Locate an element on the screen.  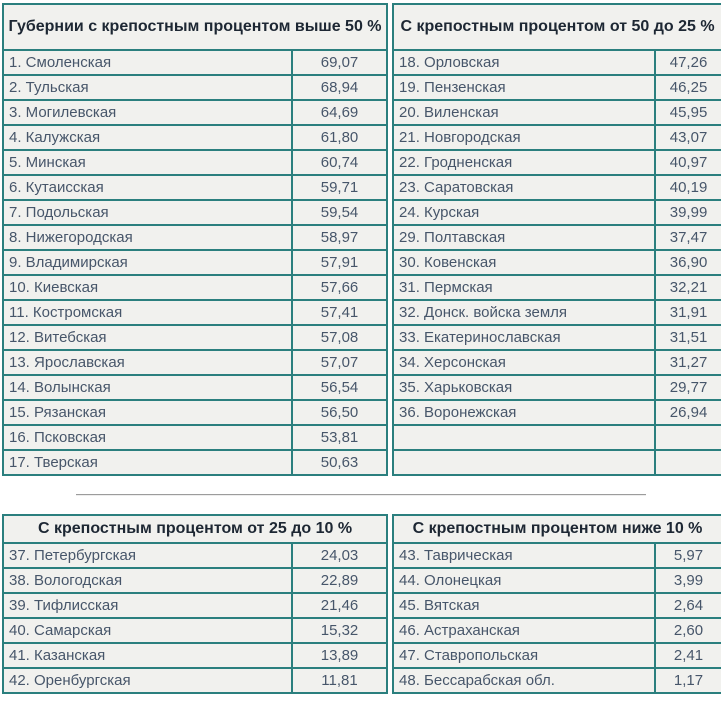
table-row: 7. Подольская 59,54 is located at coordinates (195, 212).